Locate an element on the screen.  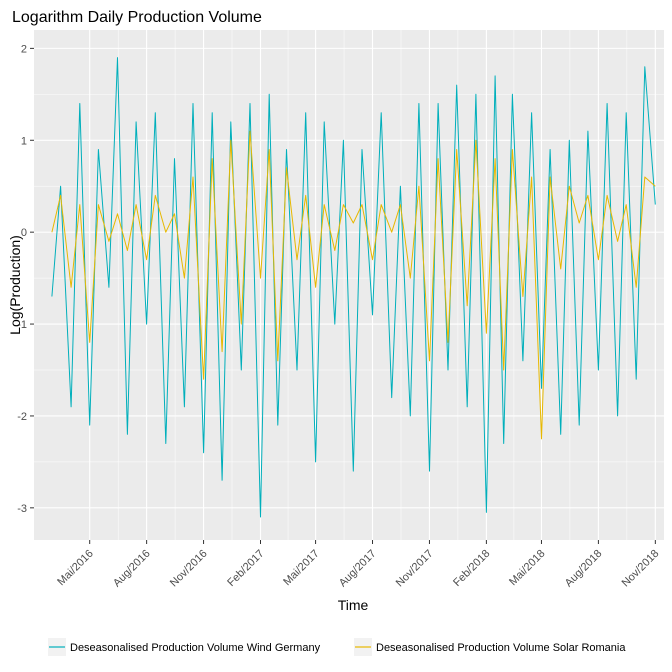
x-tick-label: Aug/2017 is located at coordinates (358, 569).